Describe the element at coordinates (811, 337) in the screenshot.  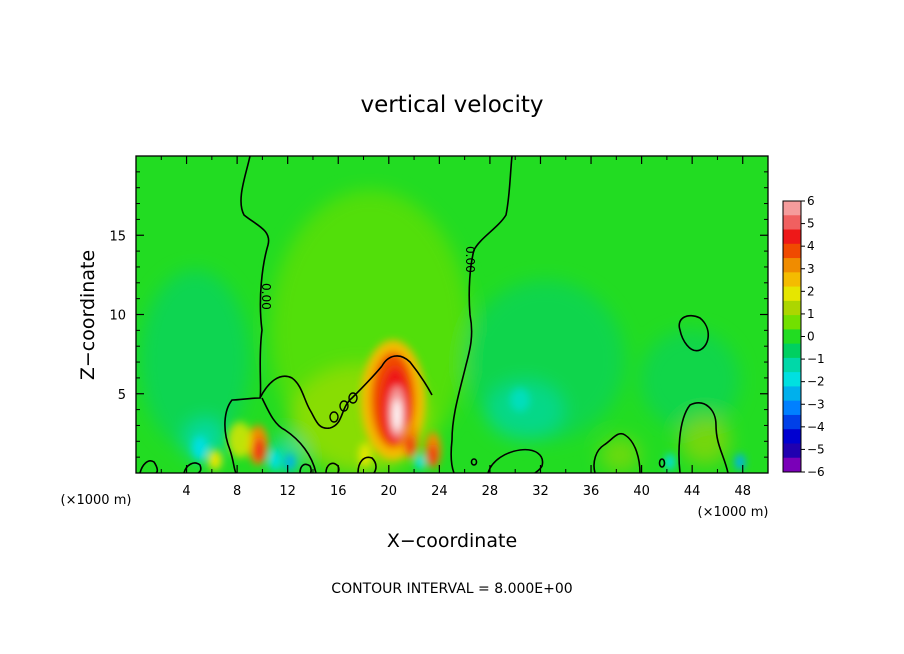
I see `colorbar-tick-label: 0` at that location.